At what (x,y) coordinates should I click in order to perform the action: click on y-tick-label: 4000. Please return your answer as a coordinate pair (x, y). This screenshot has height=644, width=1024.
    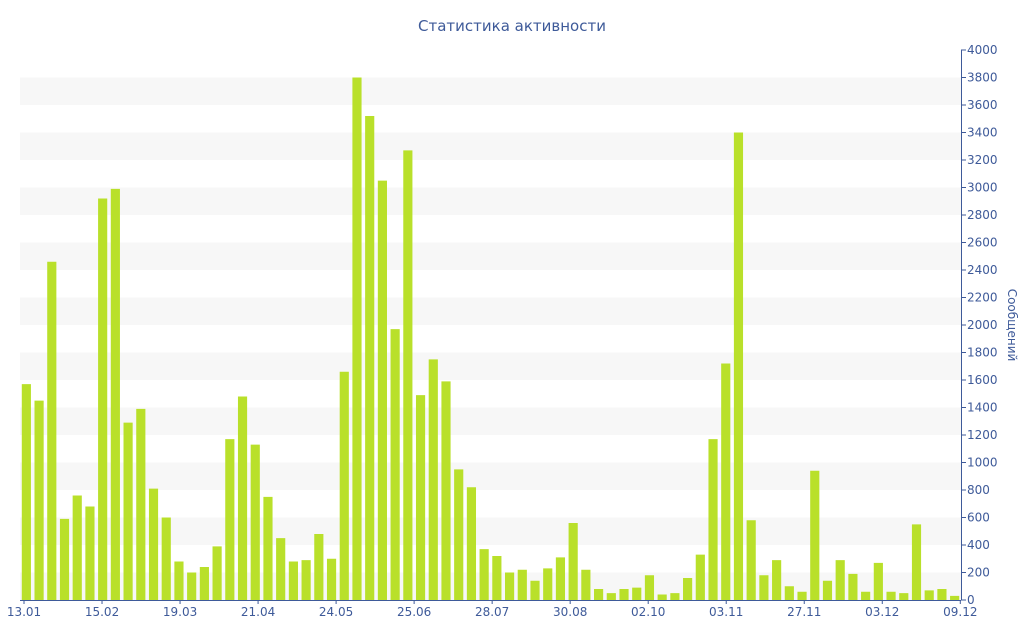
    Looking at the image, I should click on (982, 50).